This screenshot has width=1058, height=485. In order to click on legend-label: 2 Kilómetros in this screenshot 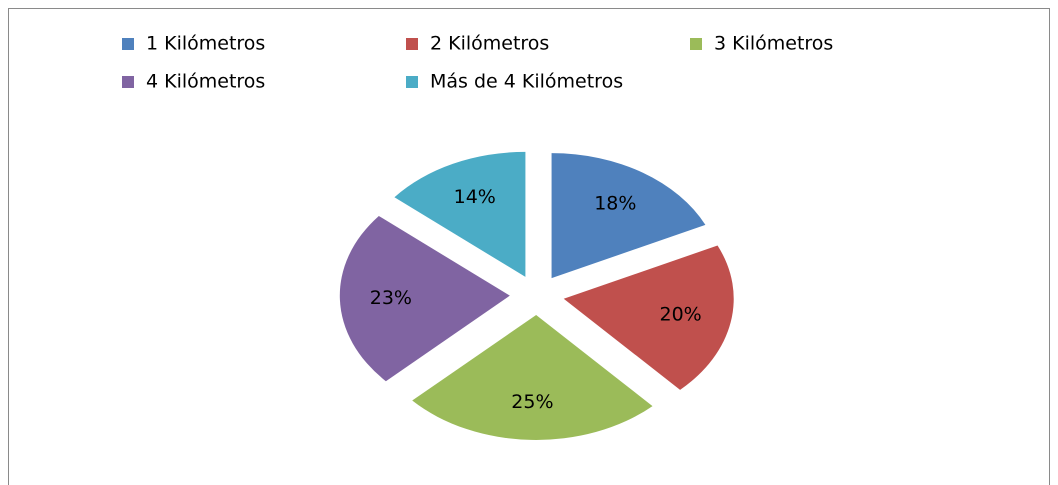, I will do `click(489, 44)`.